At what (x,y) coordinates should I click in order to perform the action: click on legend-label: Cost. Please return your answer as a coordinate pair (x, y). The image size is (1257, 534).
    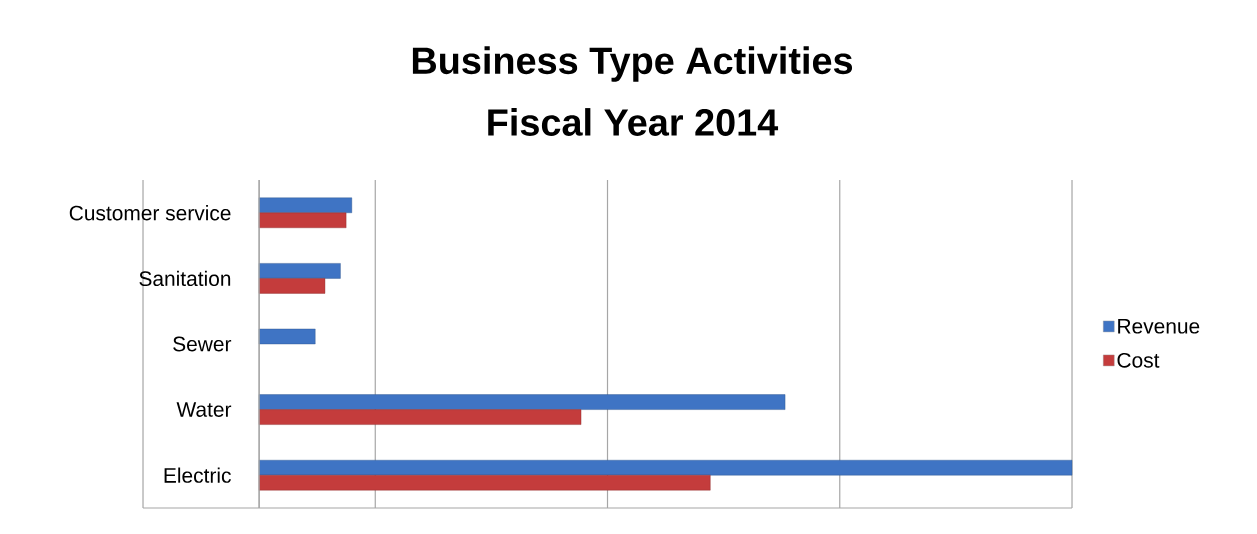
    Looking at the image, I should click on (1138, 360).